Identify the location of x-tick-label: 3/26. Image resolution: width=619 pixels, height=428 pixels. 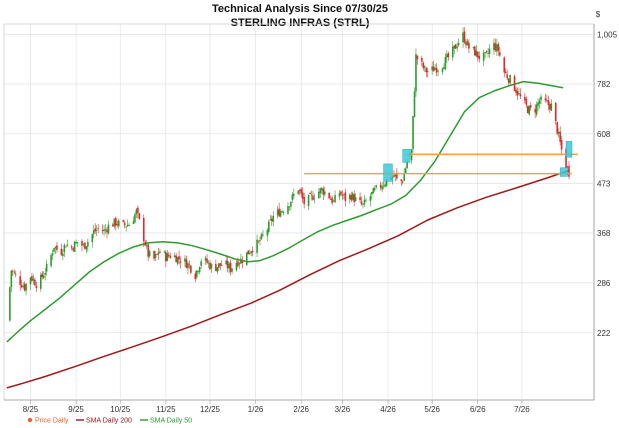
(343, 409).